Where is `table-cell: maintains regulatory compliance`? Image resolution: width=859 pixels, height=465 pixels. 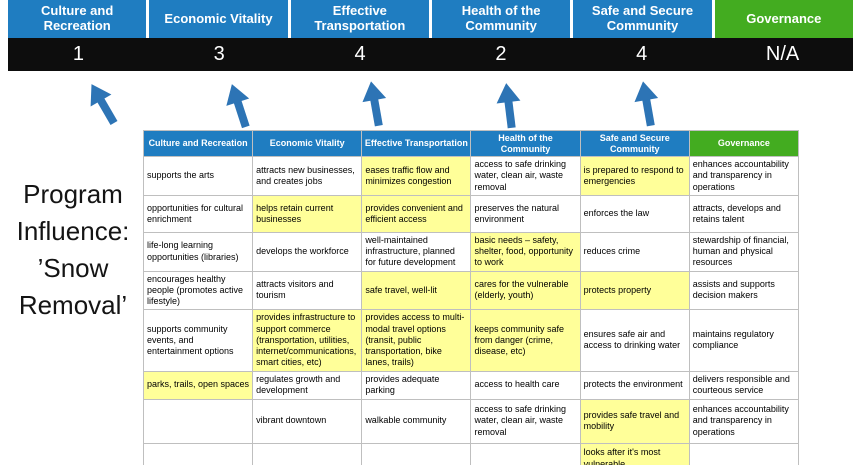
table-cell: maintains regulatory compliance is located at coordinates (744, 340).